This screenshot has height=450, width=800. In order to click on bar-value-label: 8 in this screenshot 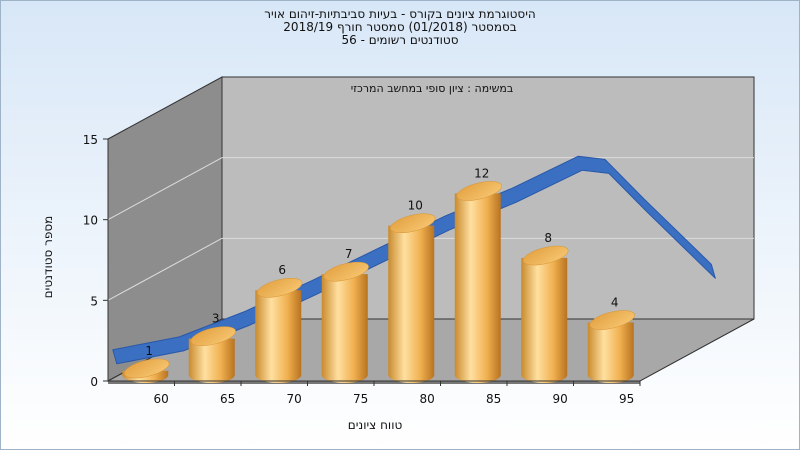, I will do `click(548, 238)`.